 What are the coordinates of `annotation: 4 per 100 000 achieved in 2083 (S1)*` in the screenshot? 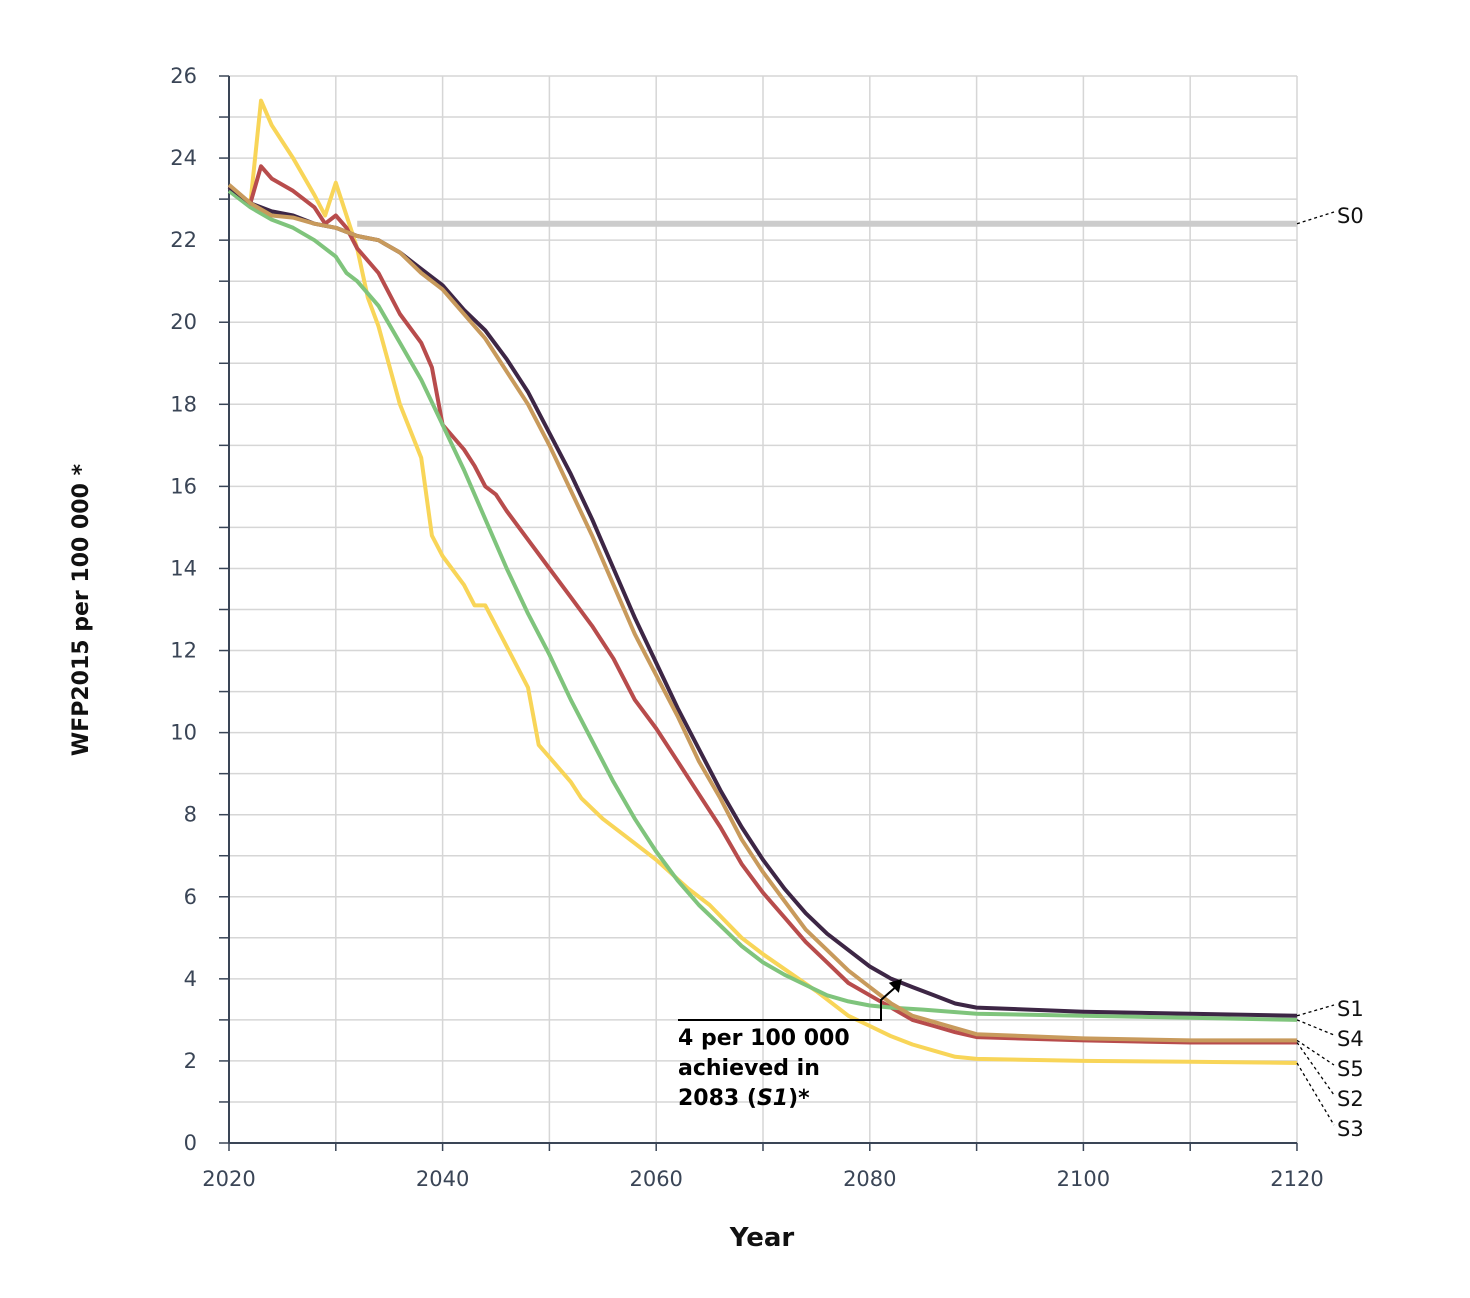 It's located at (790, 1044).